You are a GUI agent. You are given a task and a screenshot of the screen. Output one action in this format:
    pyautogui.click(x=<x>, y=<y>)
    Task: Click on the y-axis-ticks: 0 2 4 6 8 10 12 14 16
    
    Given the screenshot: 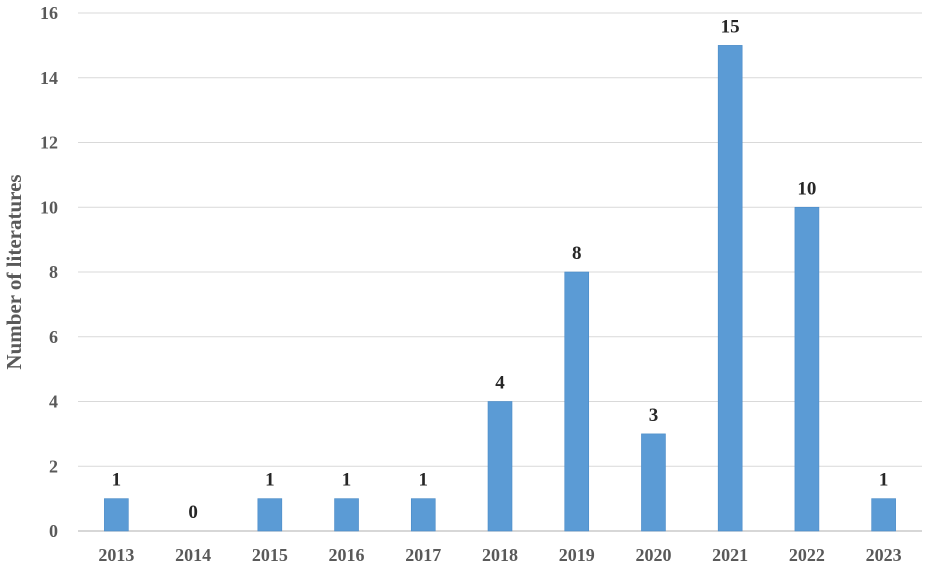 What is the action you would take?
    pyautogui.click(x=49, y=272)
    